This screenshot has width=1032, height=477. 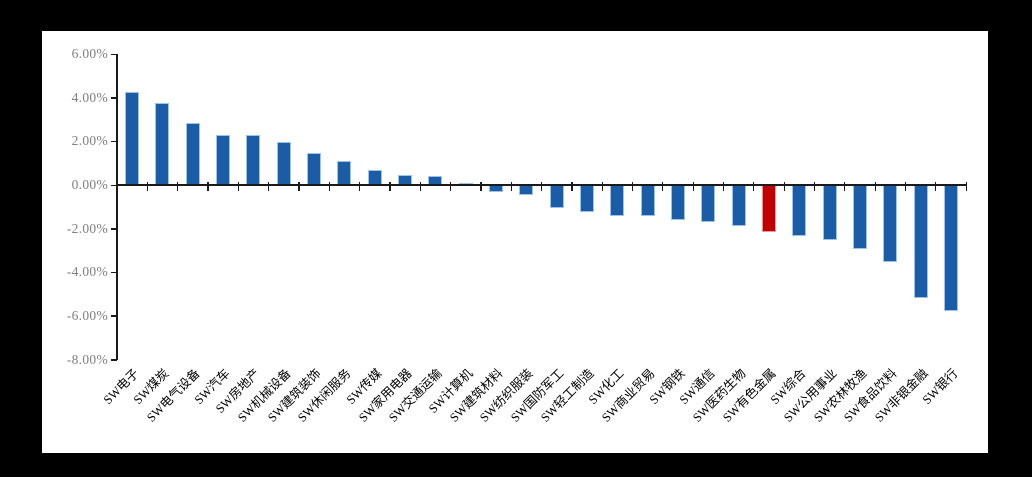 I want to click on y-axis-tick-label: 0.00%, so click(x=89, y=184).